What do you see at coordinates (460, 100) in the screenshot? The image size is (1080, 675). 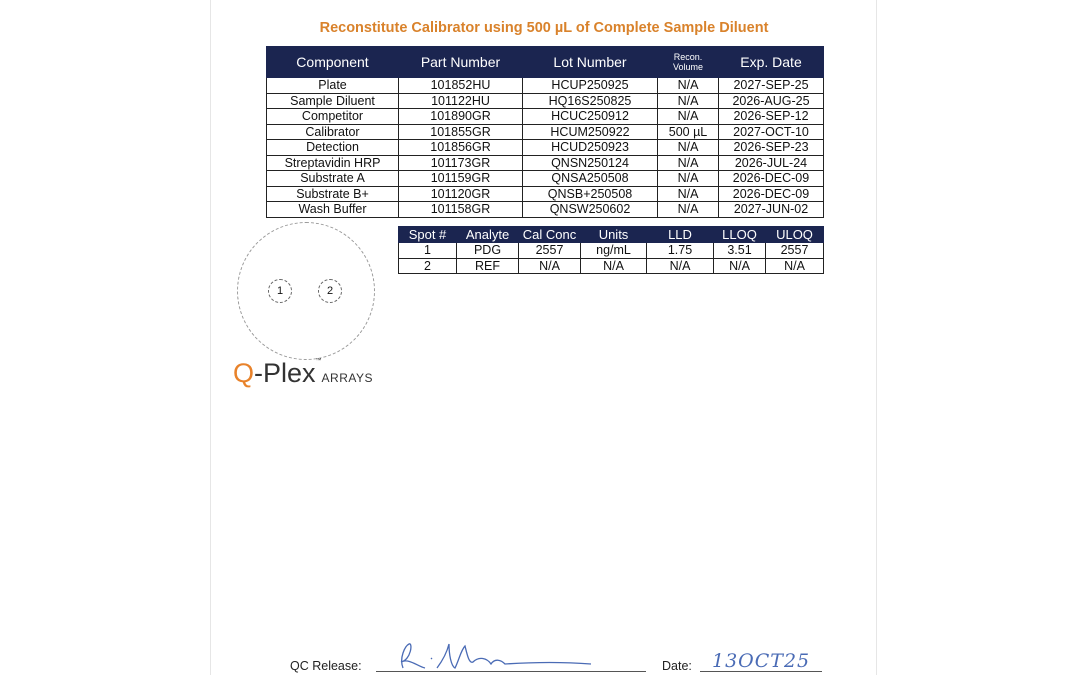 I see `component-cell: 101122HU` at bounding box center [460, 100].